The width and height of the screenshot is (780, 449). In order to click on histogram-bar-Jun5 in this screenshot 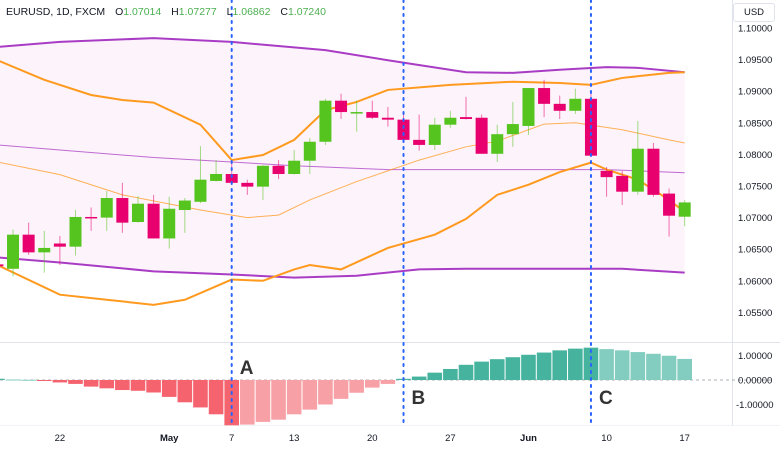, I will do `click(560, 365)`.